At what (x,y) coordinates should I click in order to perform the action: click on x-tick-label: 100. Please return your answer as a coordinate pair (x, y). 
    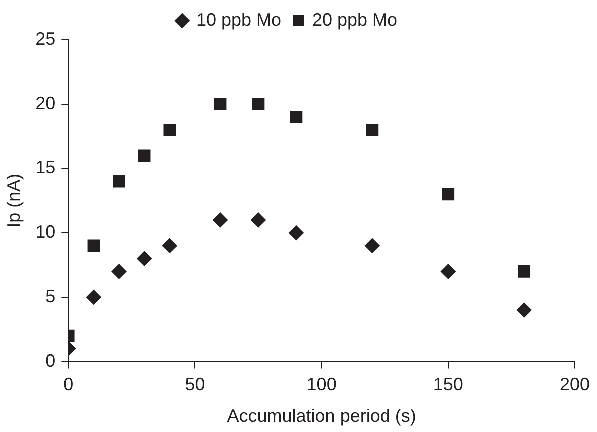
    Looking at the image, I should click on (321, 384).